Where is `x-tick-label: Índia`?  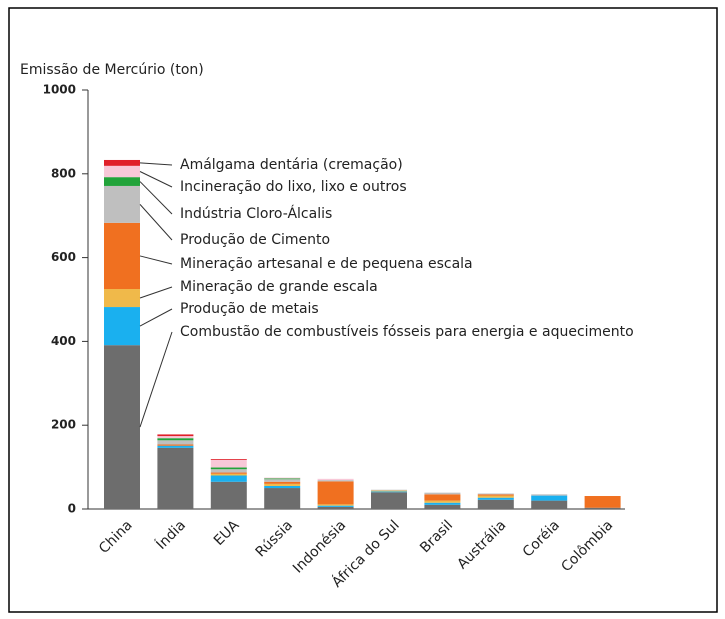 x-tick-label: Índia is located at coordinates (171, 535).